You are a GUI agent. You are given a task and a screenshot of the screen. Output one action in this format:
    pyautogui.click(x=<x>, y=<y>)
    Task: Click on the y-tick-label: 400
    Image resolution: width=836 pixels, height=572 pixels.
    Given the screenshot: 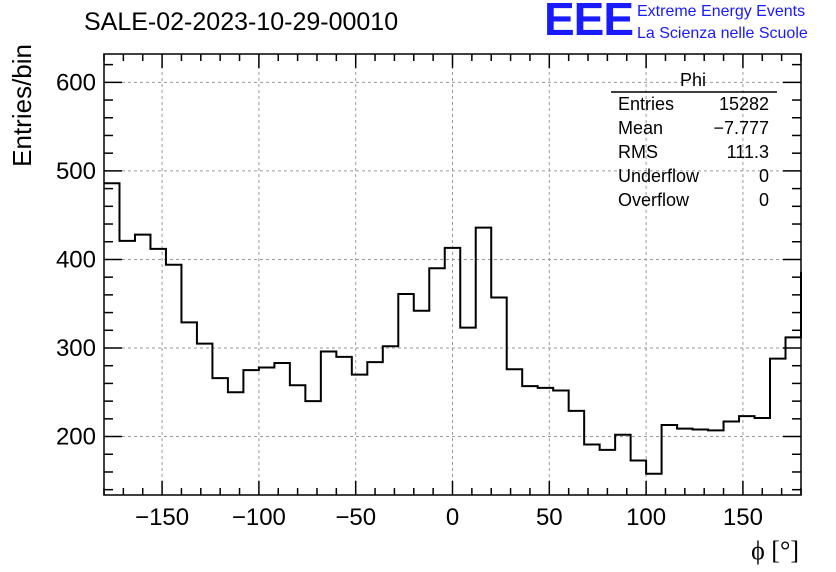 What is the action you would take?
    pyautogui.click(x=76, y=259)
    